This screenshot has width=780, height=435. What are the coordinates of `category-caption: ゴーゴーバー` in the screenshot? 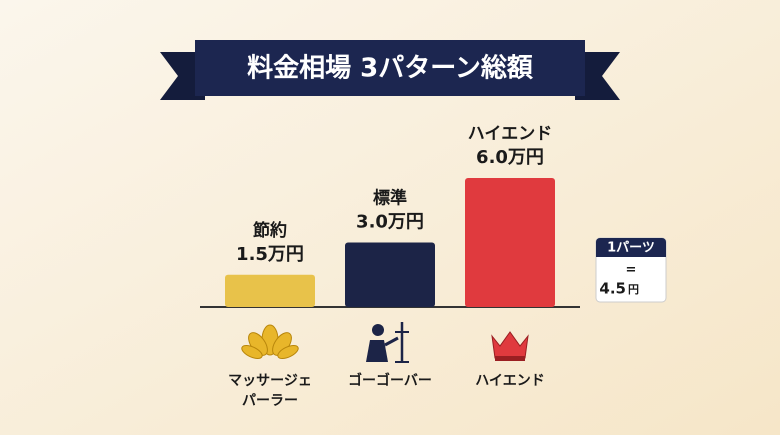 It's located at (390, 380).